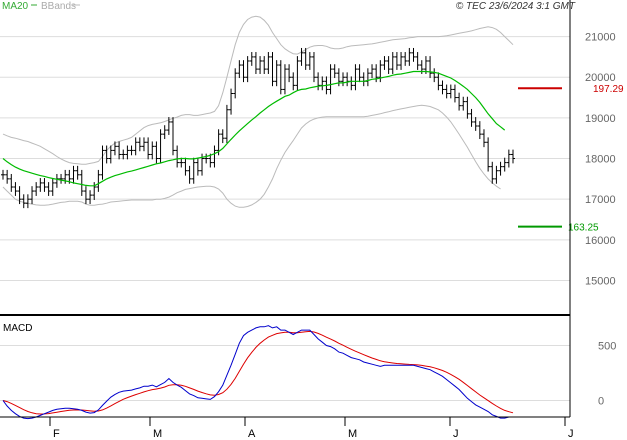 The height and width of the screenshot is (440, 627). What do you see at coordinates (252, 434) in the screenshot?
I see `x-tick-label: A` at bounding box center [252, 434].